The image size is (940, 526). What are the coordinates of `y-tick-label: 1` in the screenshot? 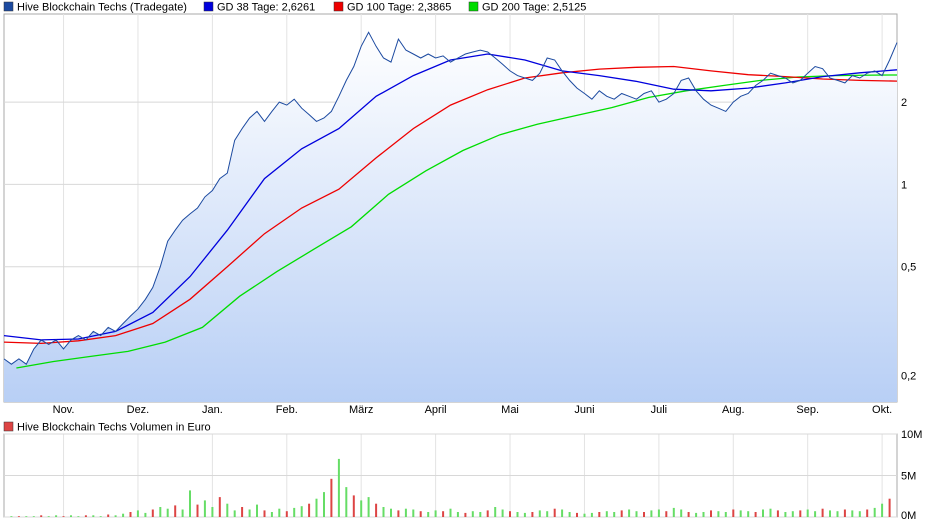 It's located at (904, 185).